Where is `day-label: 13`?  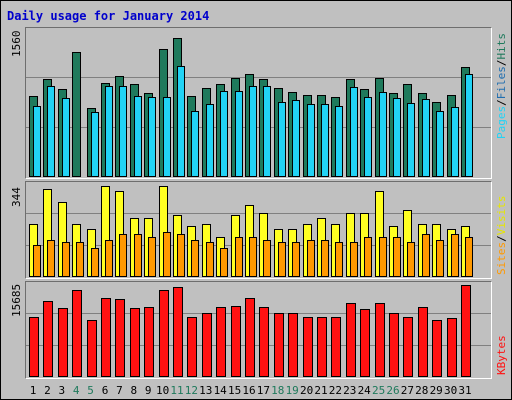
day-label: 13 is located at coordinates (206, 390).